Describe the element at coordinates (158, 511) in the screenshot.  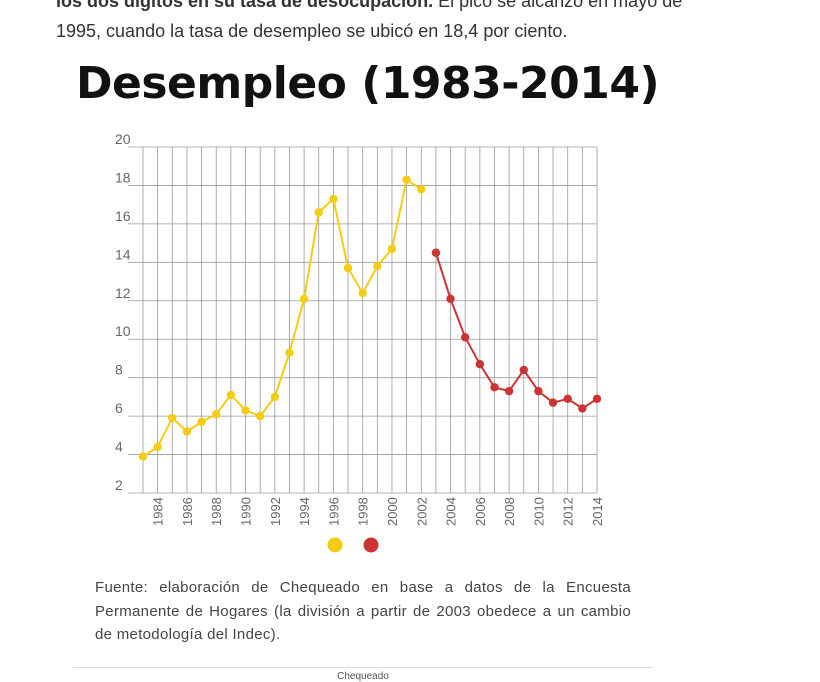
I see `x-tick-label: 1984` at that location.